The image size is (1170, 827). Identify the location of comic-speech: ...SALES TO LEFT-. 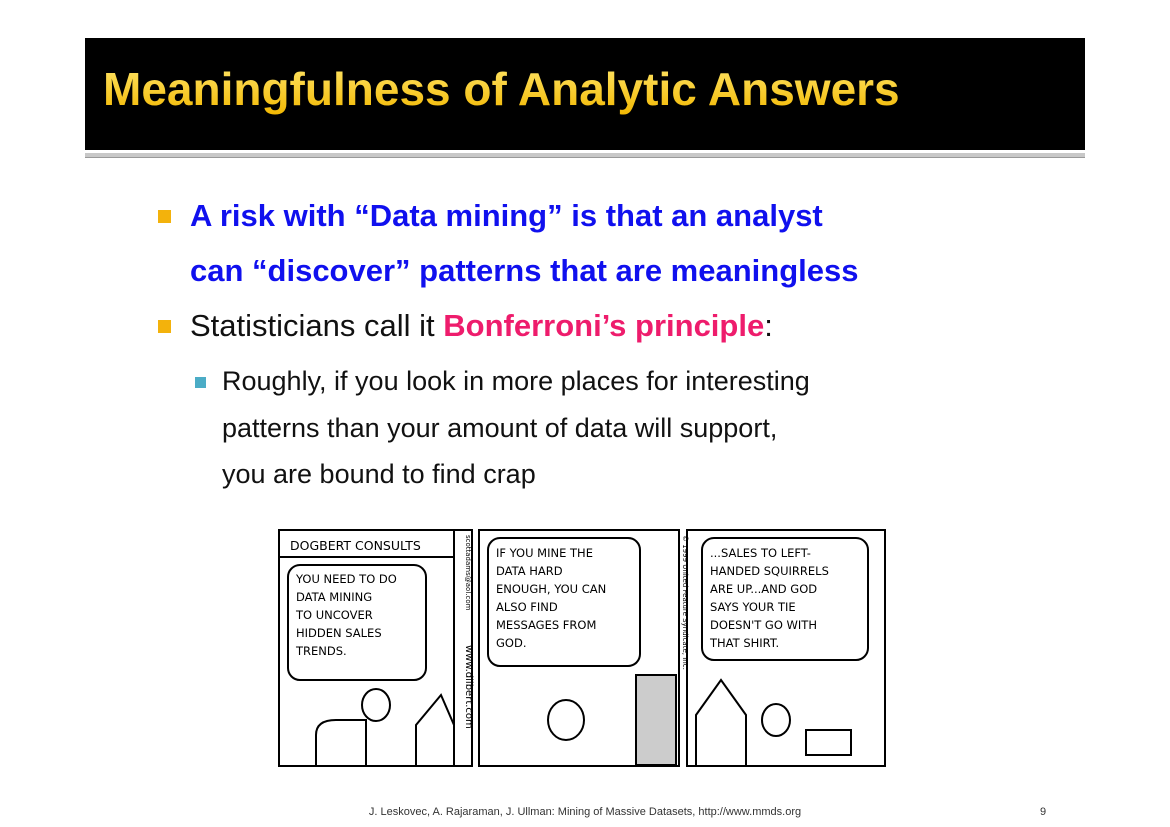
(760, 553).